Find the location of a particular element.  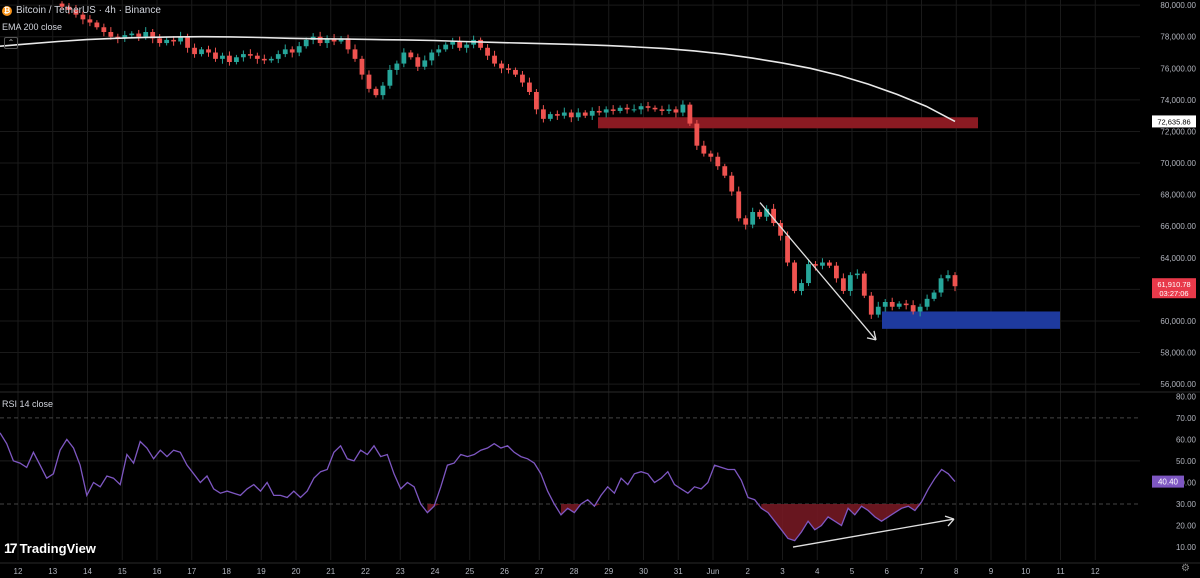

rsi-tick-label: 50.00 is located at coordinates (1186, 461).